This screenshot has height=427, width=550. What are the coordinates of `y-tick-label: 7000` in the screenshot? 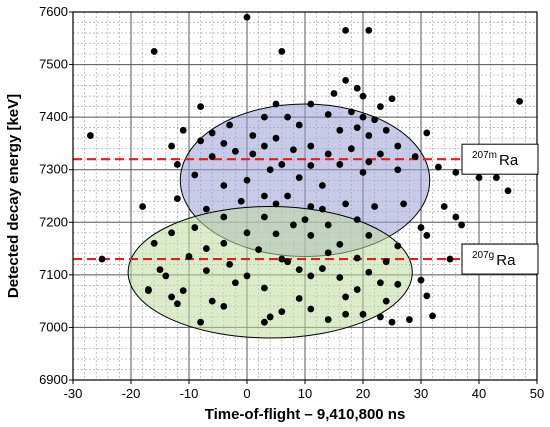 It's located at (53, 326).